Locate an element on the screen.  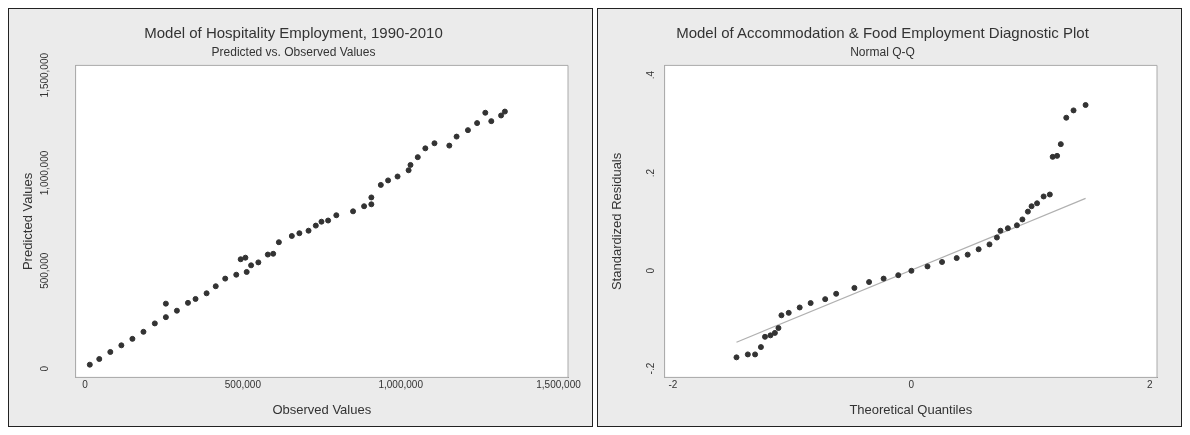
x-tick-label: 1,000,000 is located at coordinates (401, 385).